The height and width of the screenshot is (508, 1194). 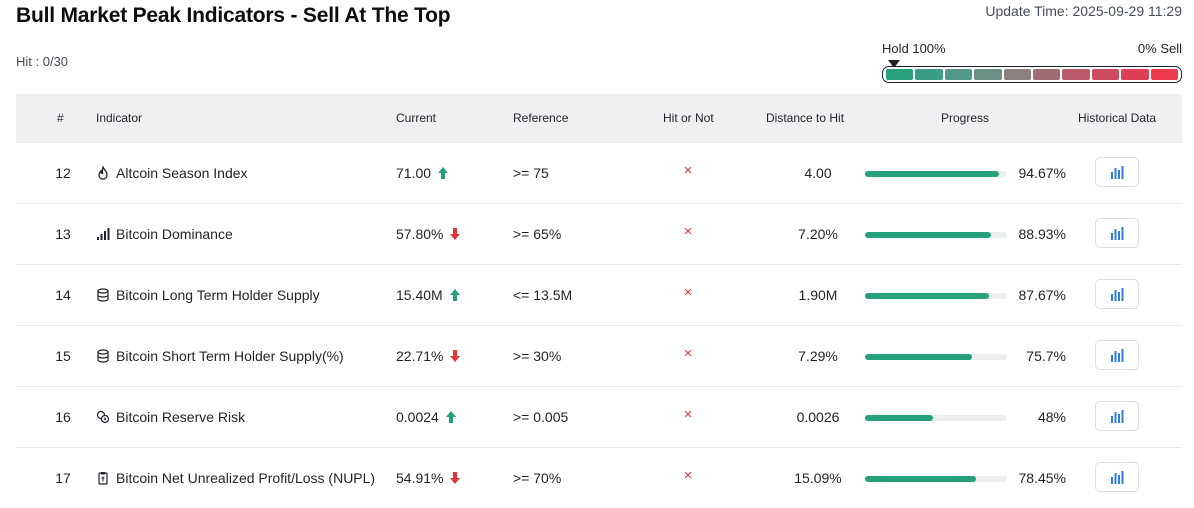 I want to click on meter-bar, so click(x=1032, y=74).